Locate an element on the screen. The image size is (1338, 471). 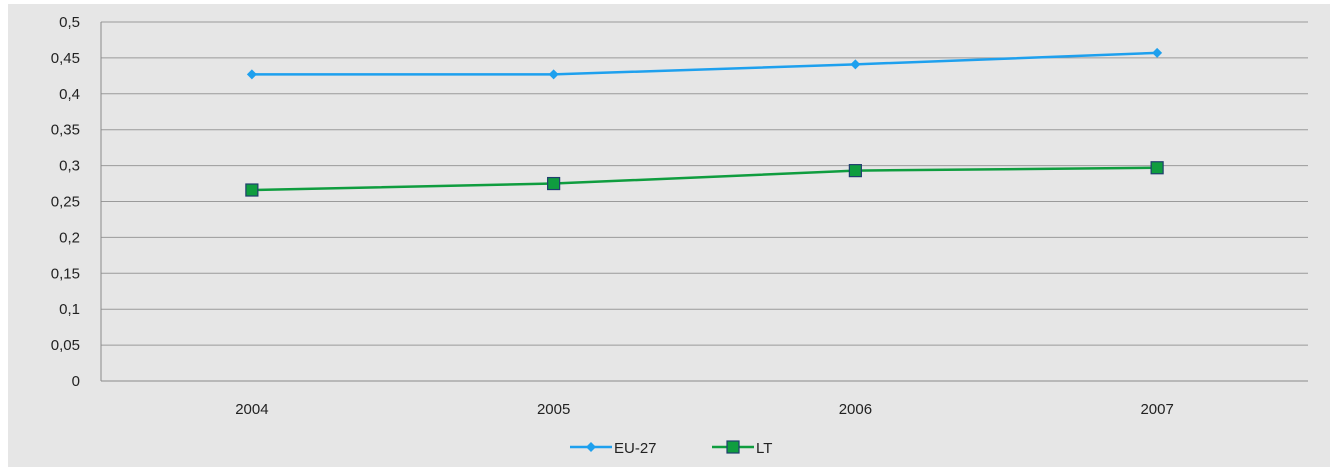
x-axis-tick-labels: 2004 2005 2006 2007 is located at coordinates (704, 409).